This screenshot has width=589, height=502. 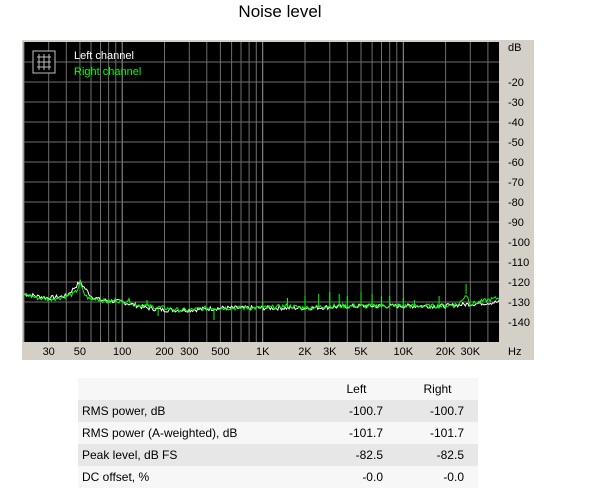 I want to click on table-row: DC offset, % -0.0 -0.0, so click(x=278, y=477).